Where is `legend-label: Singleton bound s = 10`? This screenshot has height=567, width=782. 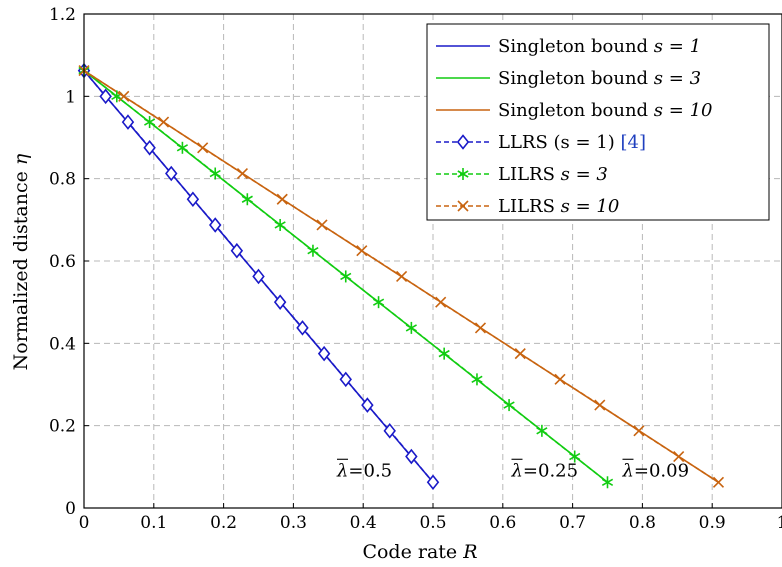 legend-label: Singleton bound s = 10 is located at coordinates (605, 110).